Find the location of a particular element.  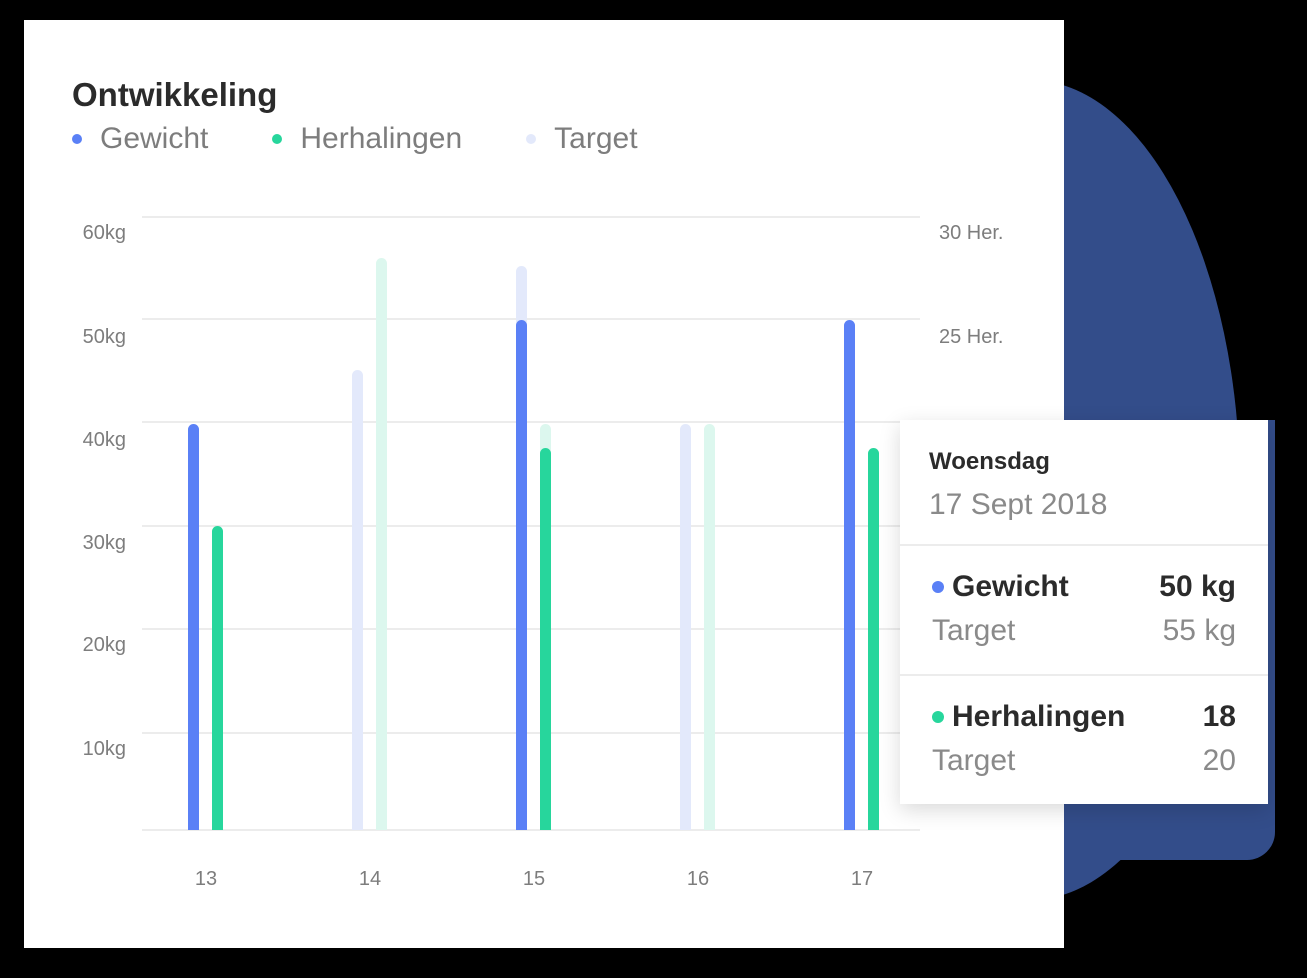

chart-legend: Gewicht Herhalingen Target is located at coordinates (387, 139).